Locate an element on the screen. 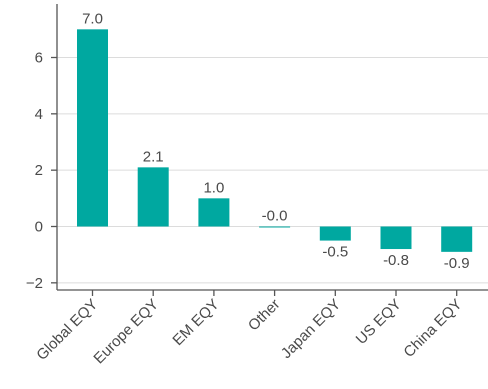 The width and height of the screenshot is (488, 389). bar-value-label: 1.0 is located at coordinates (213, 187).